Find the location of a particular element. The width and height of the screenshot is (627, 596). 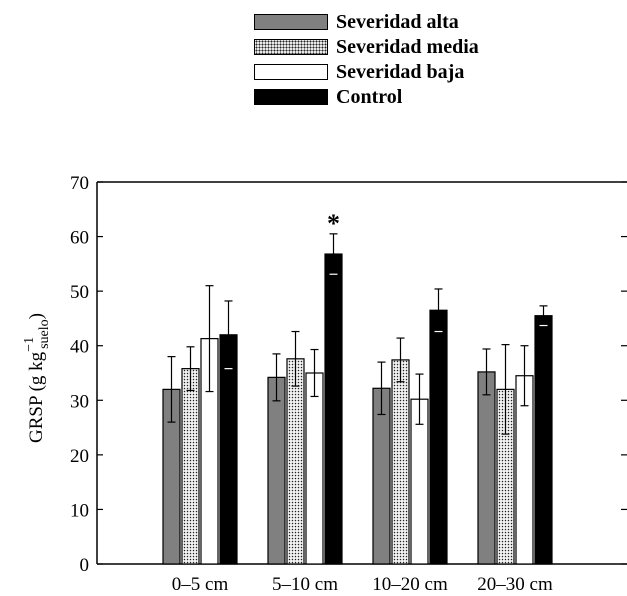

y-tick-label: 70 is located at coordinates (79, 183).